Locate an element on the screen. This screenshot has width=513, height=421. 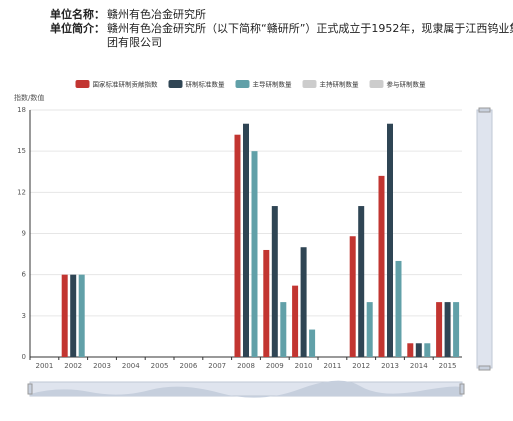
y-tick-label: 0 is located at coordinates (24, 357).